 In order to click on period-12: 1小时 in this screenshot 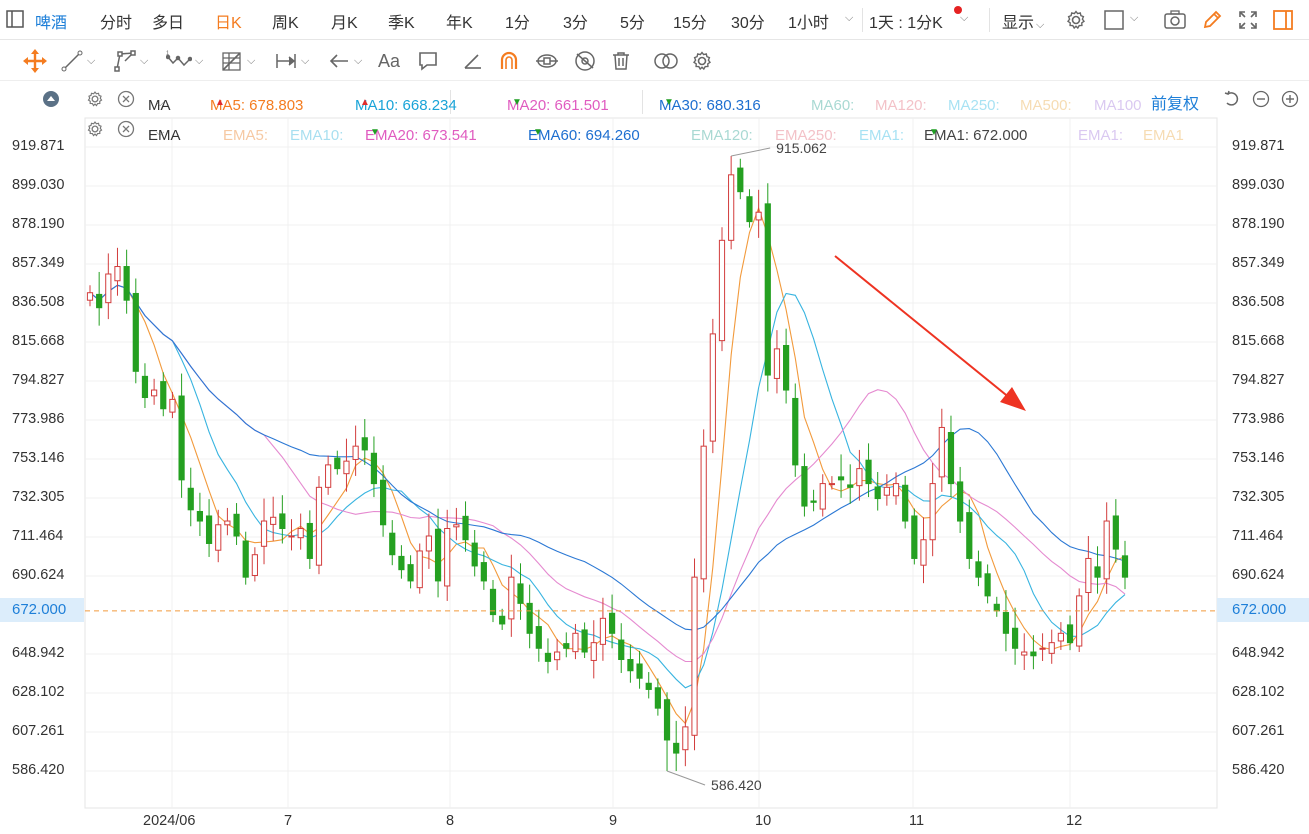, I will do `click(808, 23)`.